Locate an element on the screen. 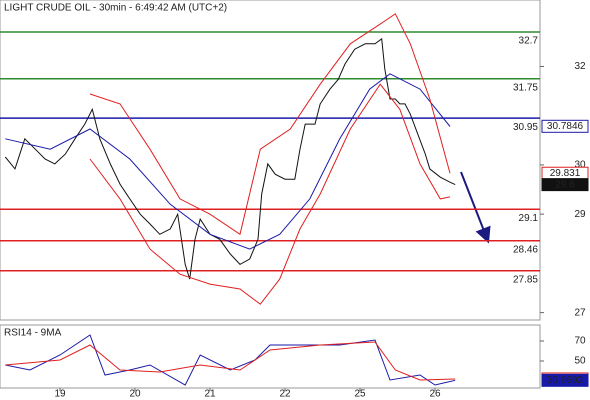 The width and height of the screenshot is (590, 400). y-tick-label: 70 is located at coordinates (580, 341).